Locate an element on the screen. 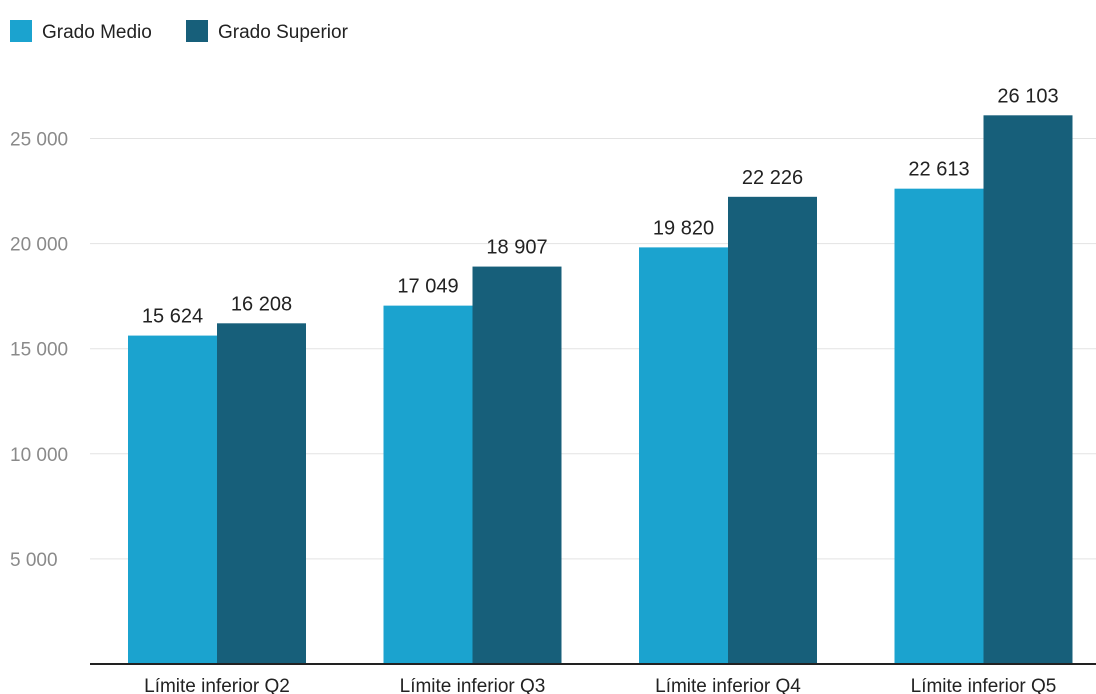 This screenshot has height=694, width=1096. data-label: 22 613 is located at coordinates (938, 170).